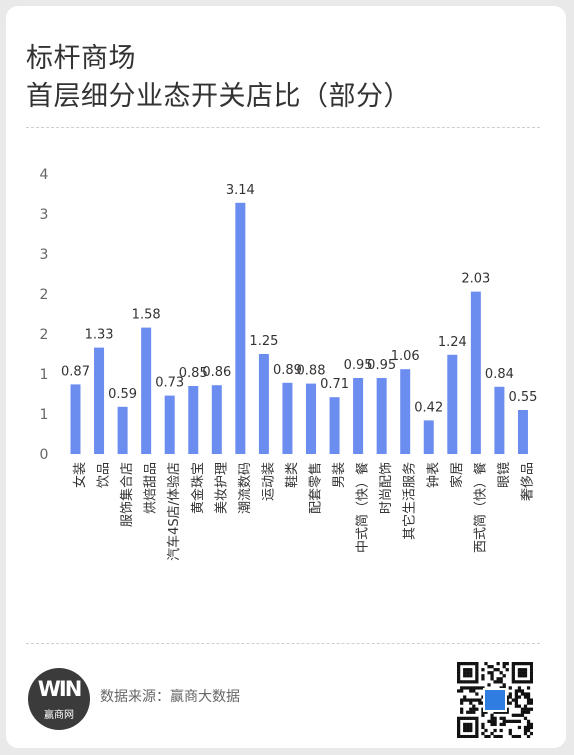 This screenshot has height=755, width=574. Describe the element at coordinates (480, 507) in the screenshot. I see `x-tick-label: 西式简（快）餐` at that location.